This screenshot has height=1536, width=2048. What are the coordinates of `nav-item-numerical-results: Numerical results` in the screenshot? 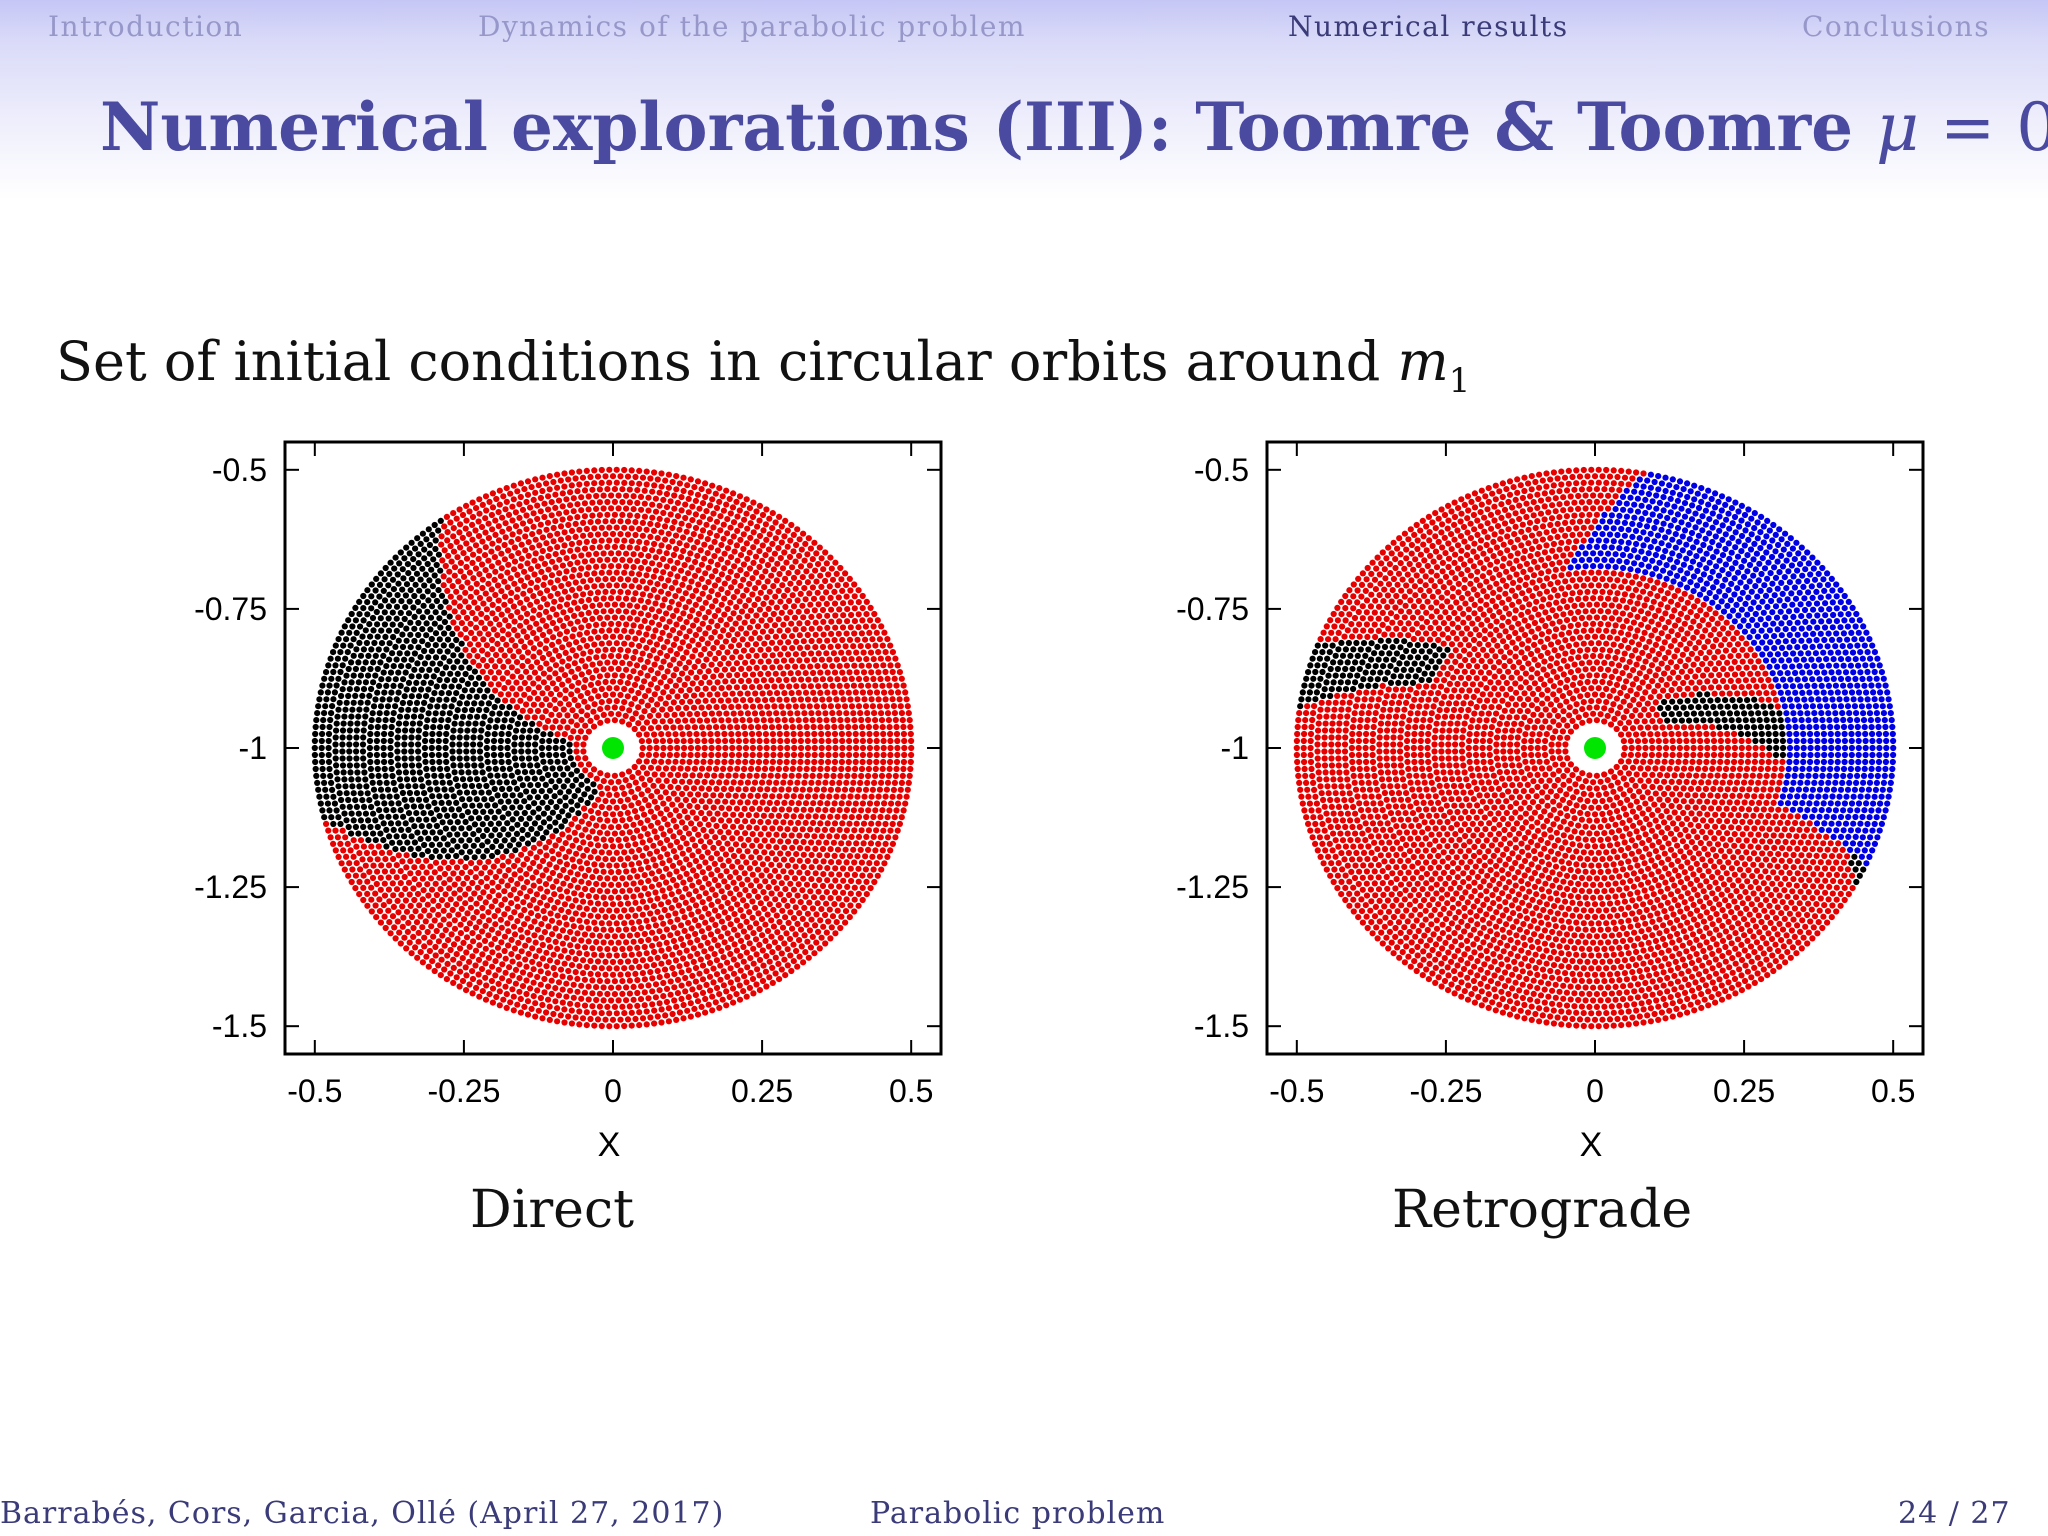 It's located at (1428, 26).